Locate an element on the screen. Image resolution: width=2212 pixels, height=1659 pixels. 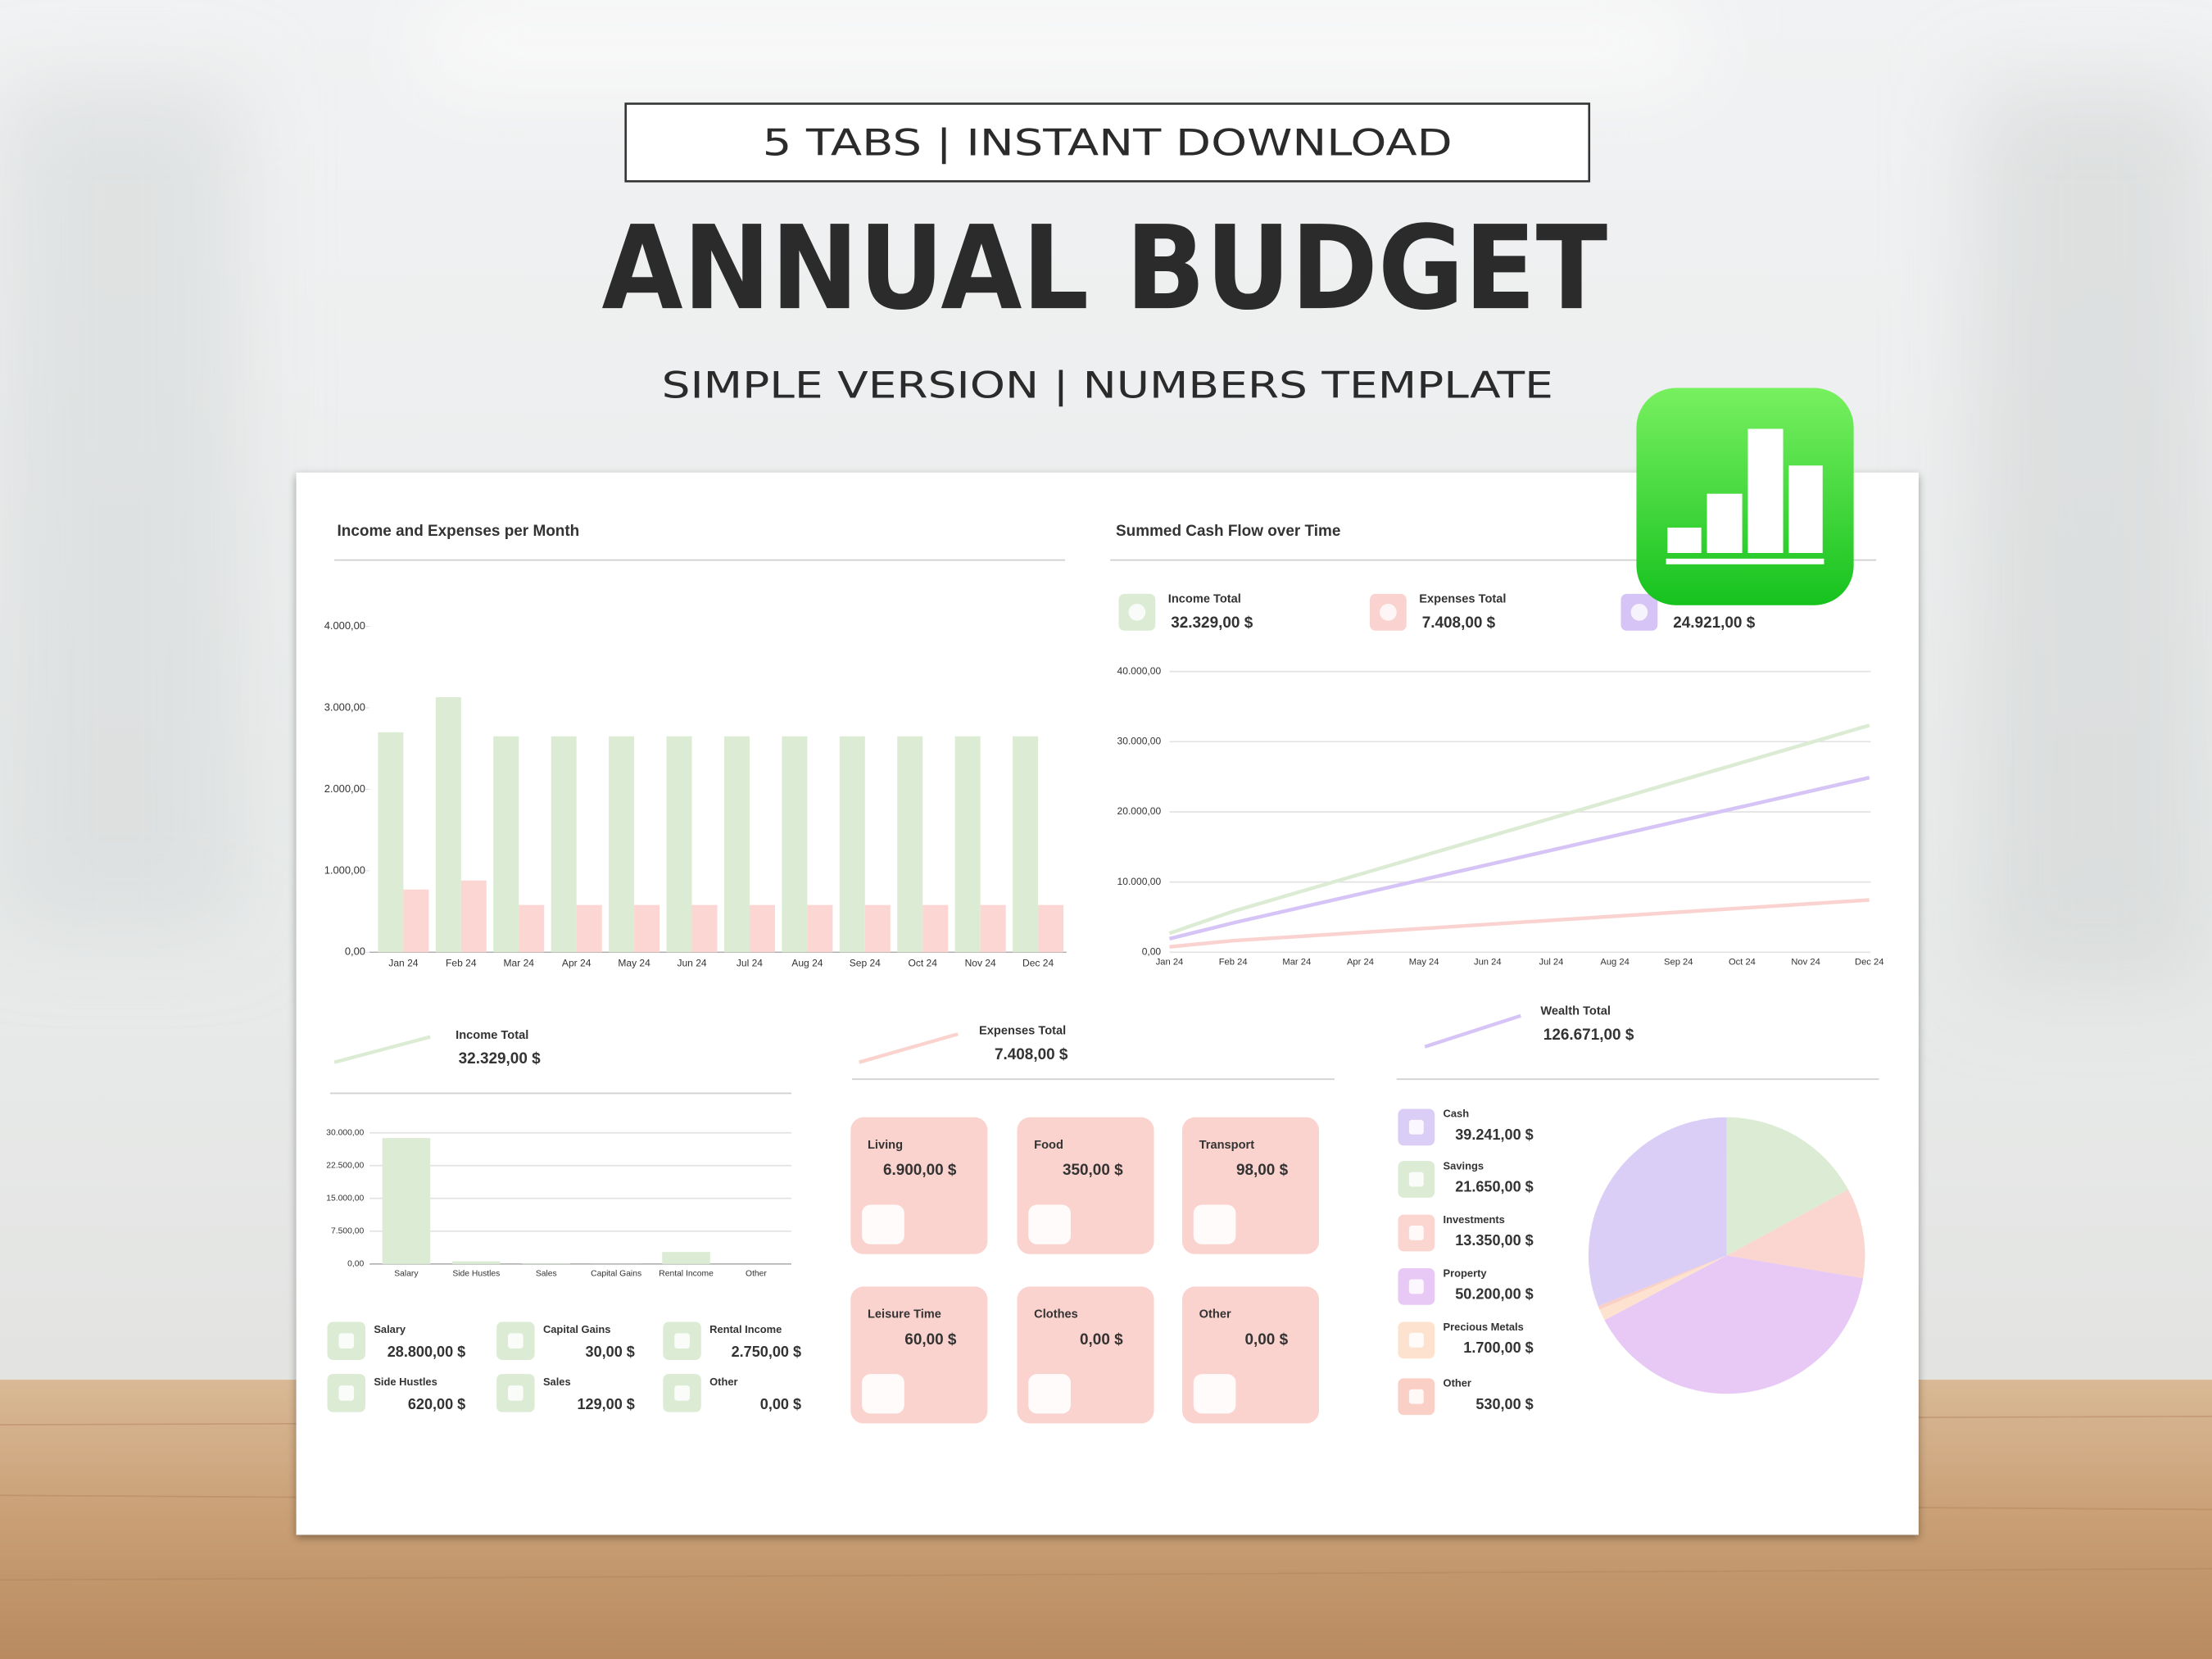
legend-label: Expenses Total is located at coordinates (1462, 599).